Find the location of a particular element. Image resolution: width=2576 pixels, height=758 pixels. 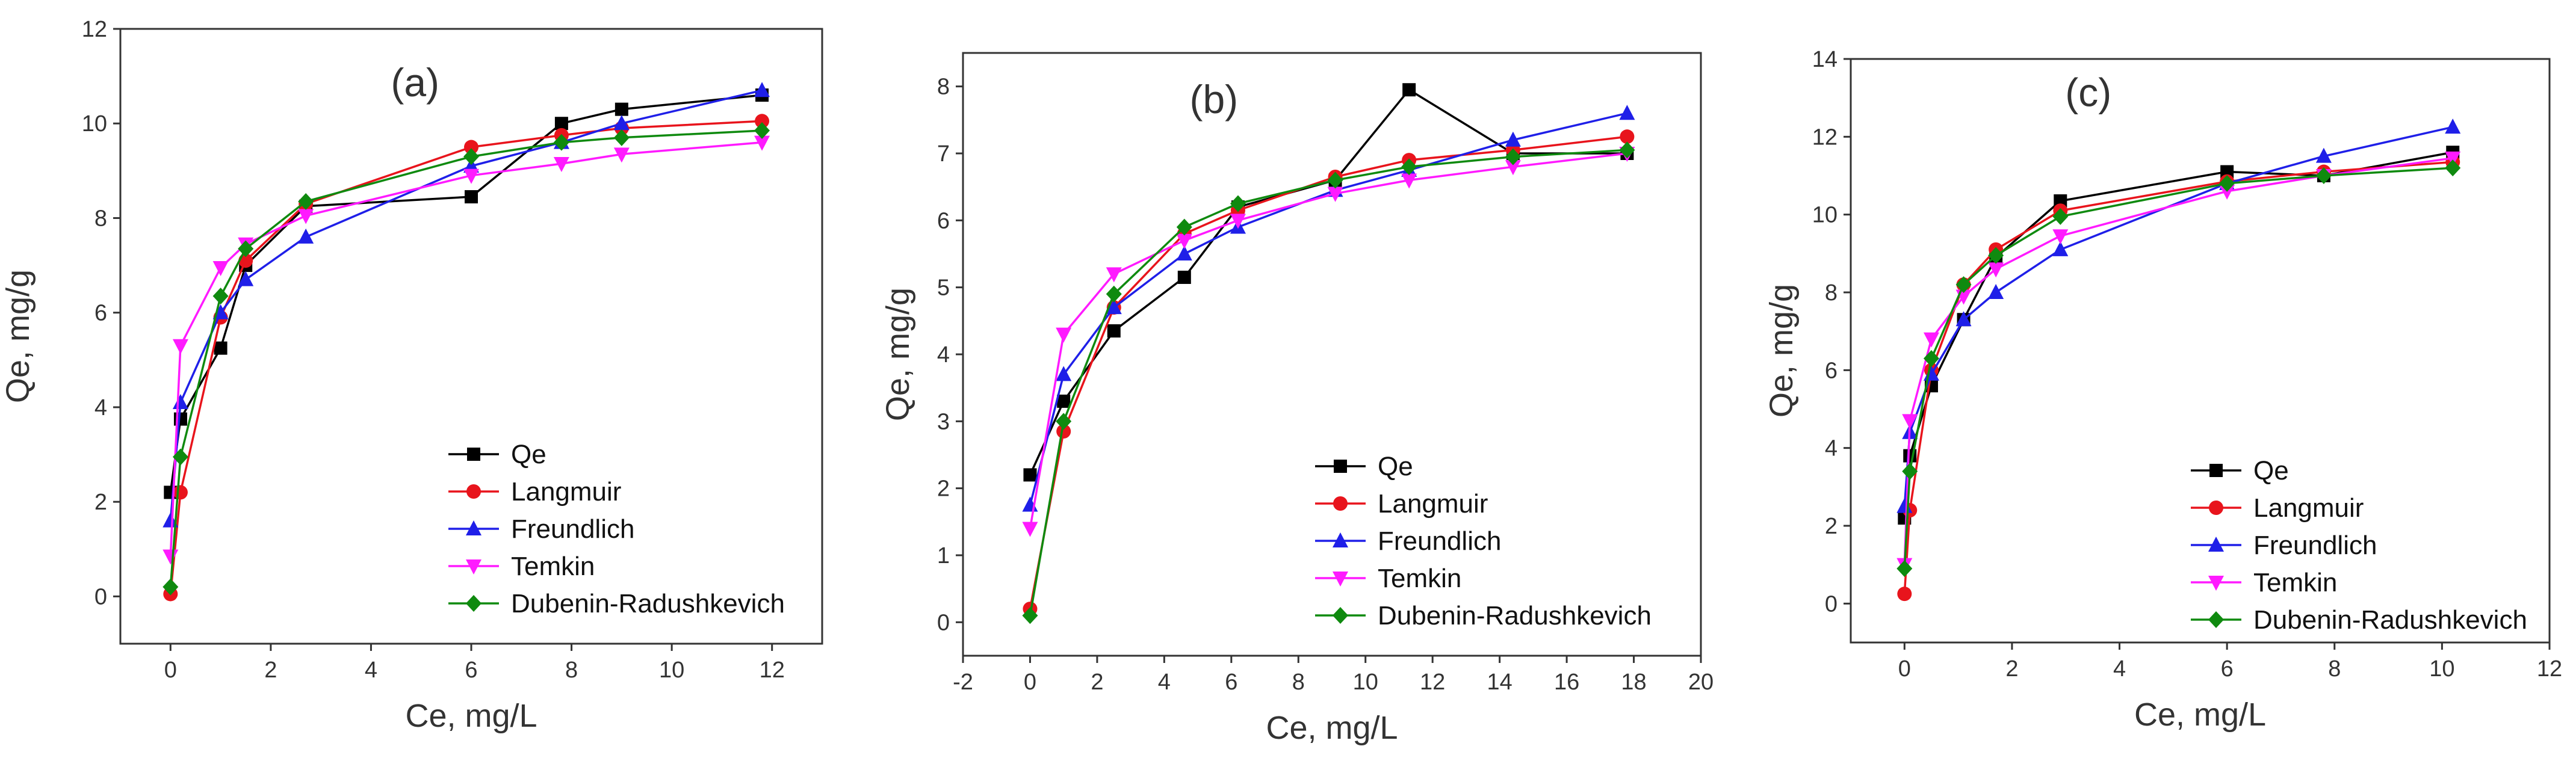

panel-a-y-tick-label: 0 is located at coordinates (101, 596).